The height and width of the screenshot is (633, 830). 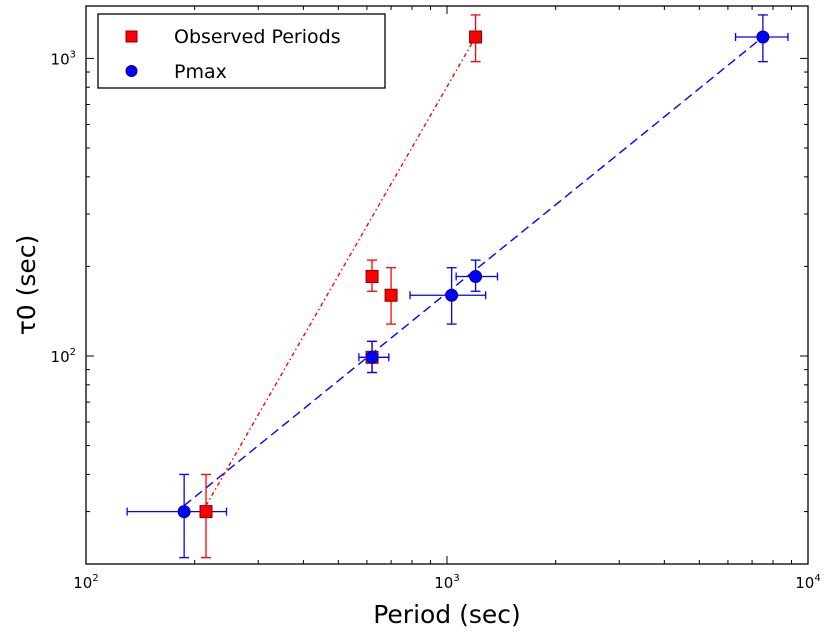 What do you see at coordinates (446, 582) in the screenshot?
I see `x-tick-label: 10³` at bounding box center [446, 582].